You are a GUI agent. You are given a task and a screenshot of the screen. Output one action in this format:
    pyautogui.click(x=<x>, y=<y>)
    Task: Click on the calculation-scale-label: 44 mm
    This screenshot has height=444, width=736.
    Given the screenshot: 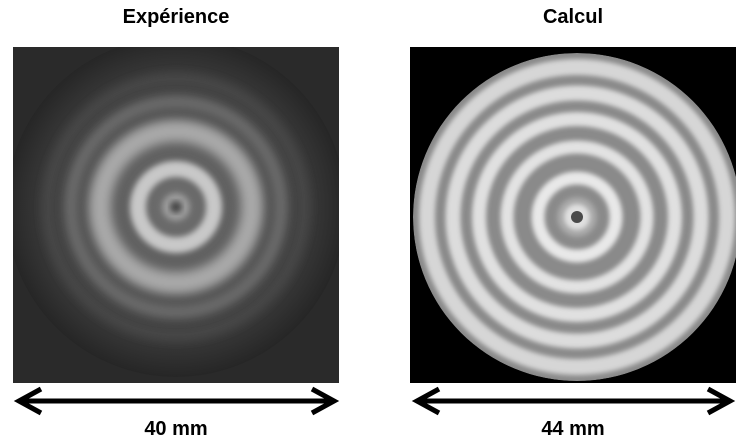 What is the action you would take?
    pyautogui.click(x=573, y=429)
    